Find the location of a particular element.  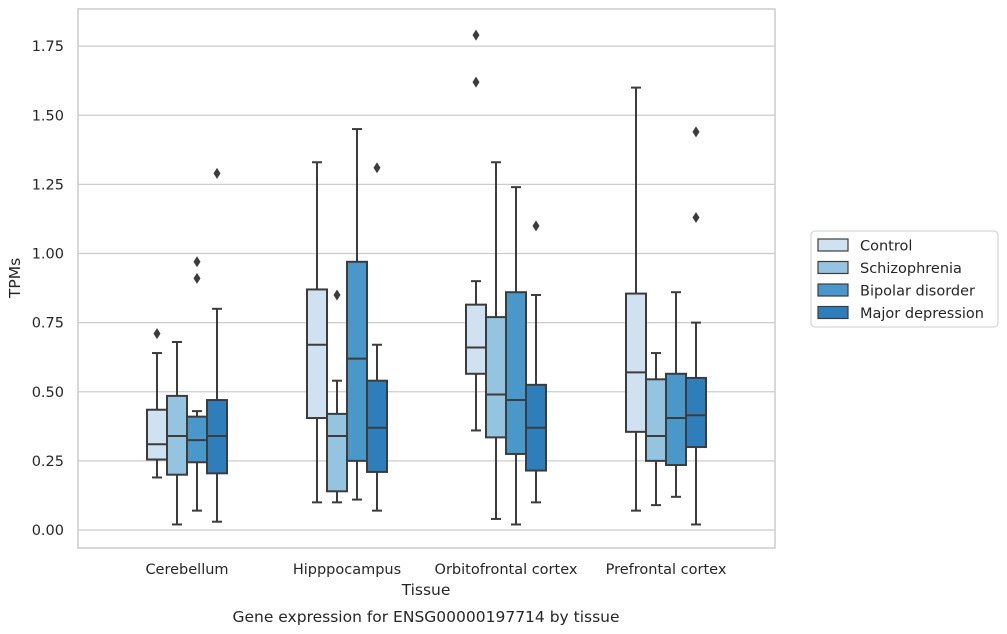

legend-item: Control is located at coordinates (864, 246).